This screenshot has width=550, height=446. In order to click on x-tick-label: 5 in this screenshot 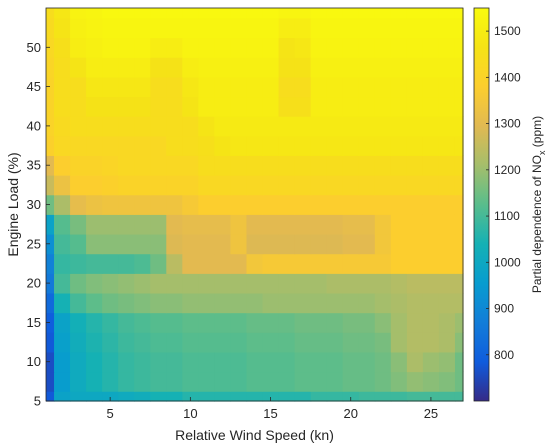, I will do `click(110, 413)`.